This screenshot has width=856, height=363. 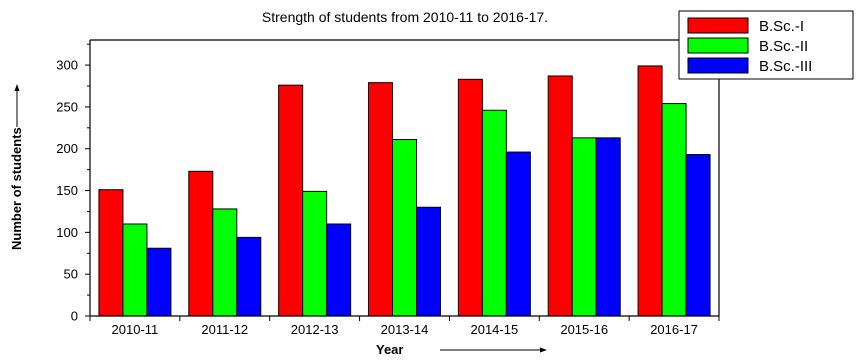 I want to click on legend-label-2: B.Sc.-II, so click(x=783, y=46).